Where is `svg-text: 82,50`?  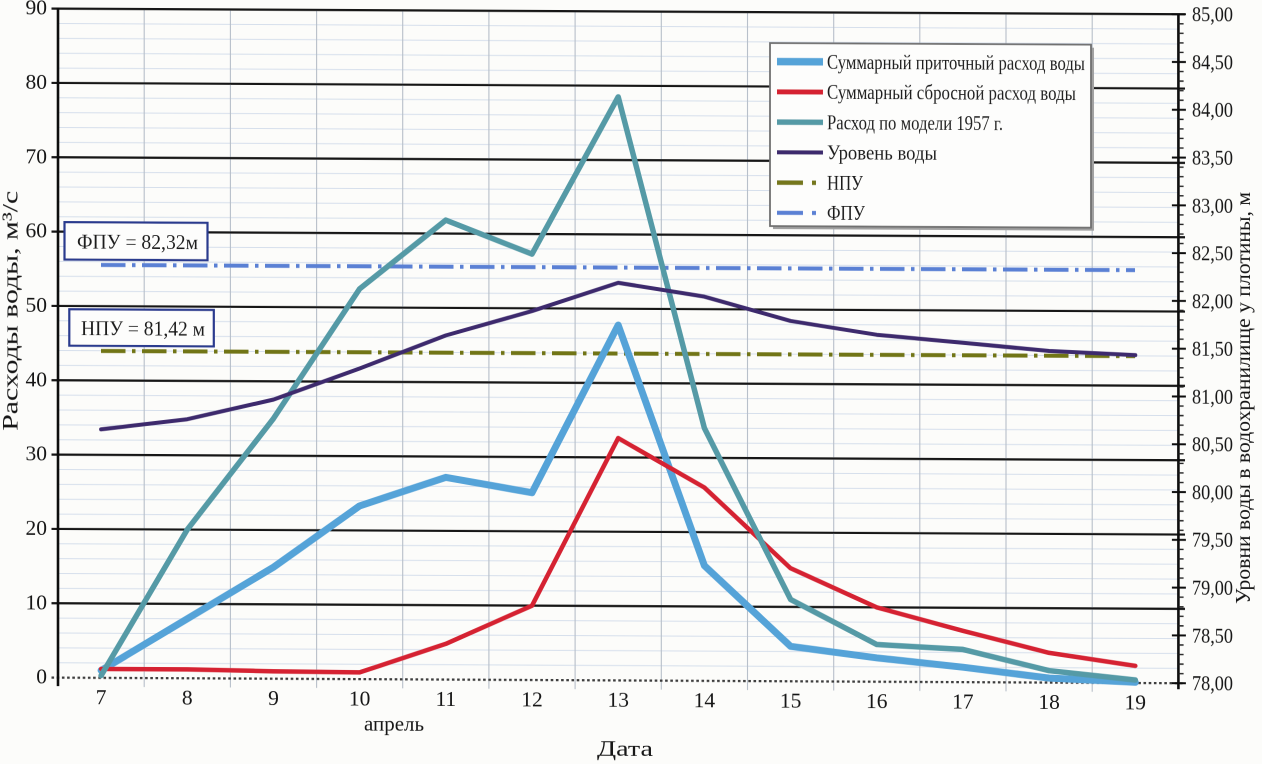 svg-text: 82,50 is located at coordinates (1212, 253).